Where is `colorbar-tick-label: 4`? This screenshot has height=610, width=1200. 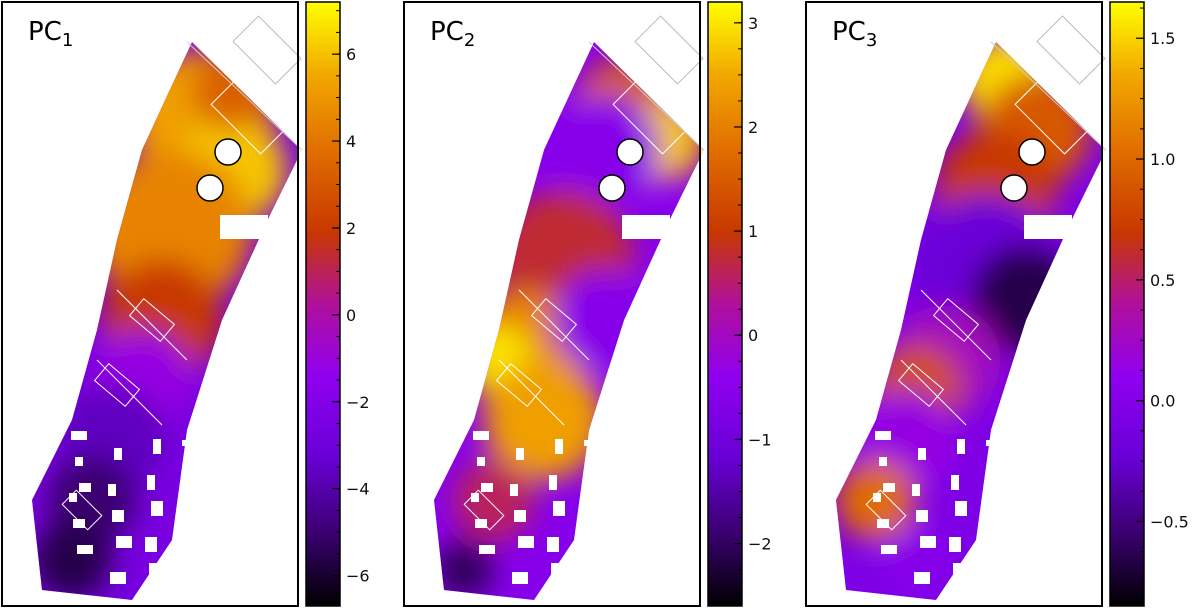 colorbar-tick-label: 4 is located at coordinates (351, 141).